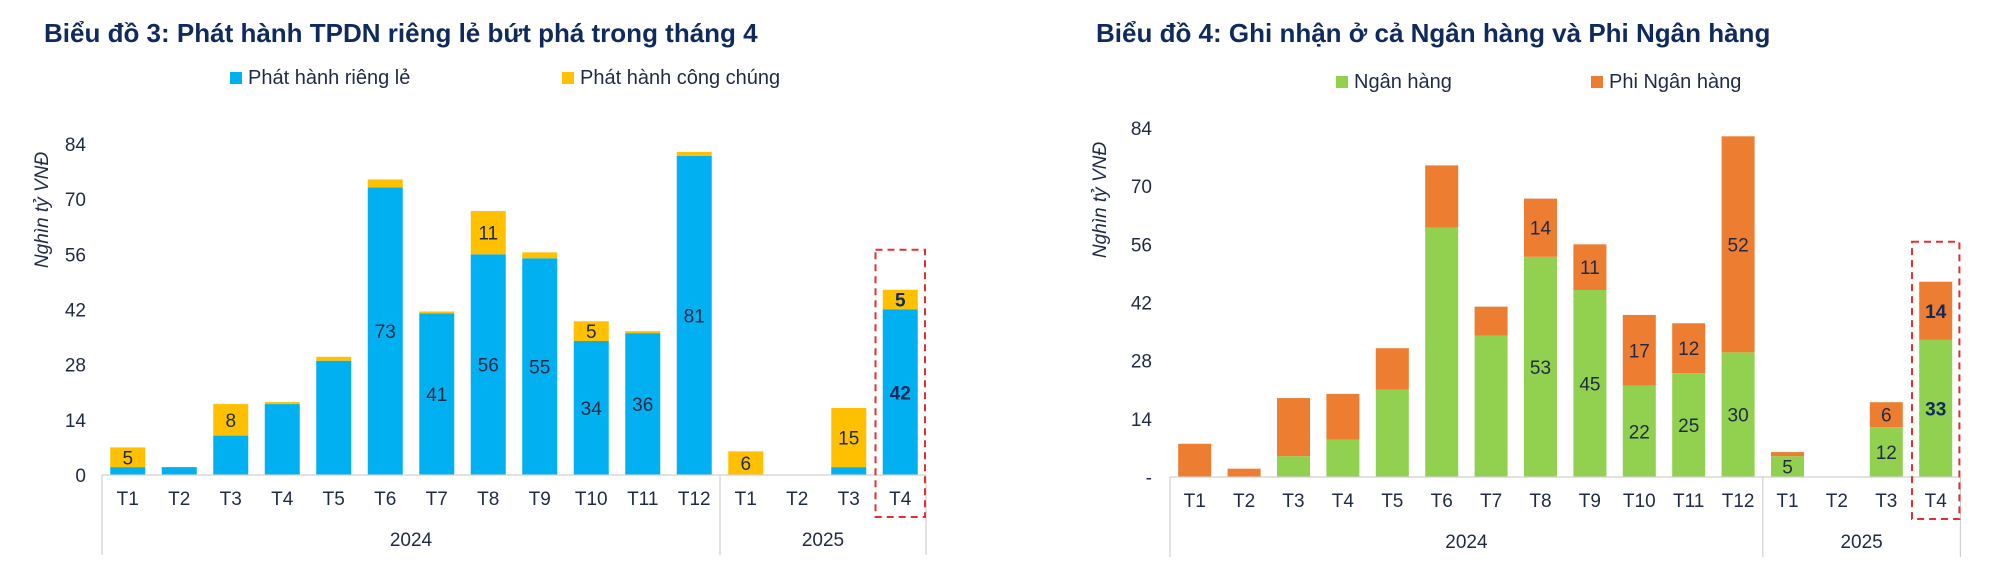 The width and height of the screenshot is (2000, 562). What do you see at coordinates (1540, 501) in the screenshot?
I see `x-tick-label: T8` at bounding box center [1540, 501].